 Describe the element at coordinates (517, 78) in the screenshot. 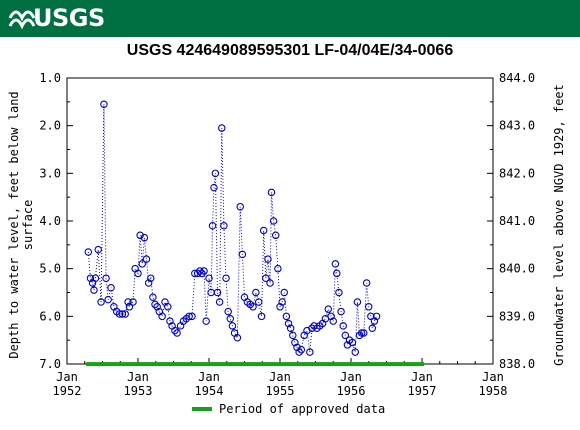

I see `y-right-tick-label: 844.0` at that location.